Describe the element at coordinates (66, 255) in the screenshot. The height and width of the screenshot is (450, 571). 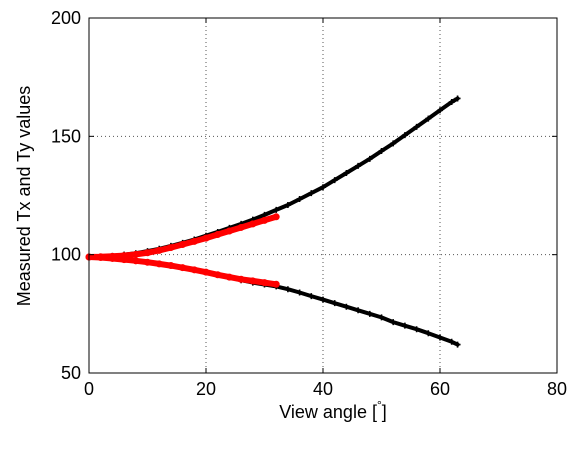
I see `y-tick-label: 100` at that location.